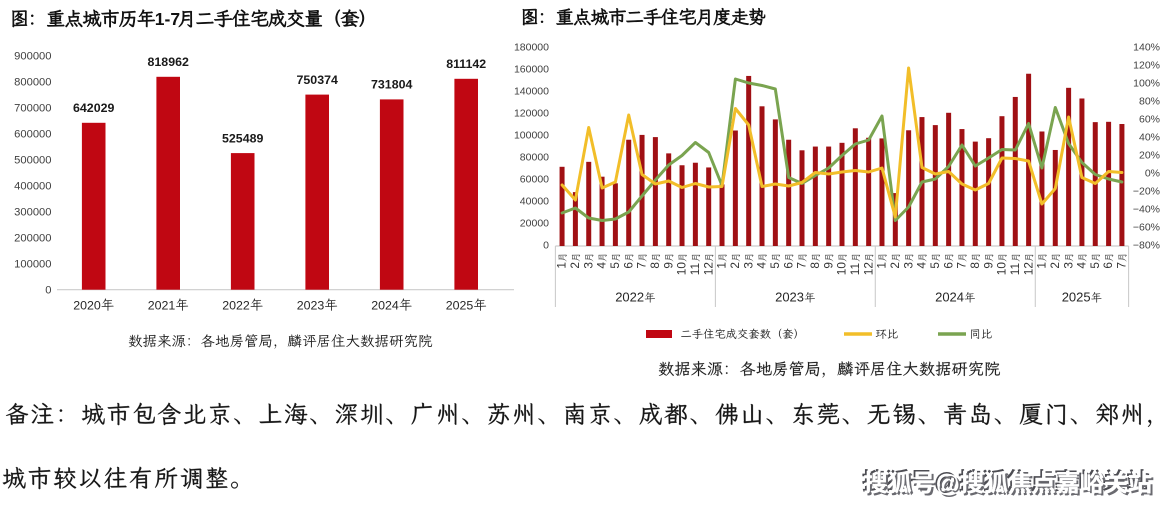  I want to click on svg-text: 160000, so click(531, 70).